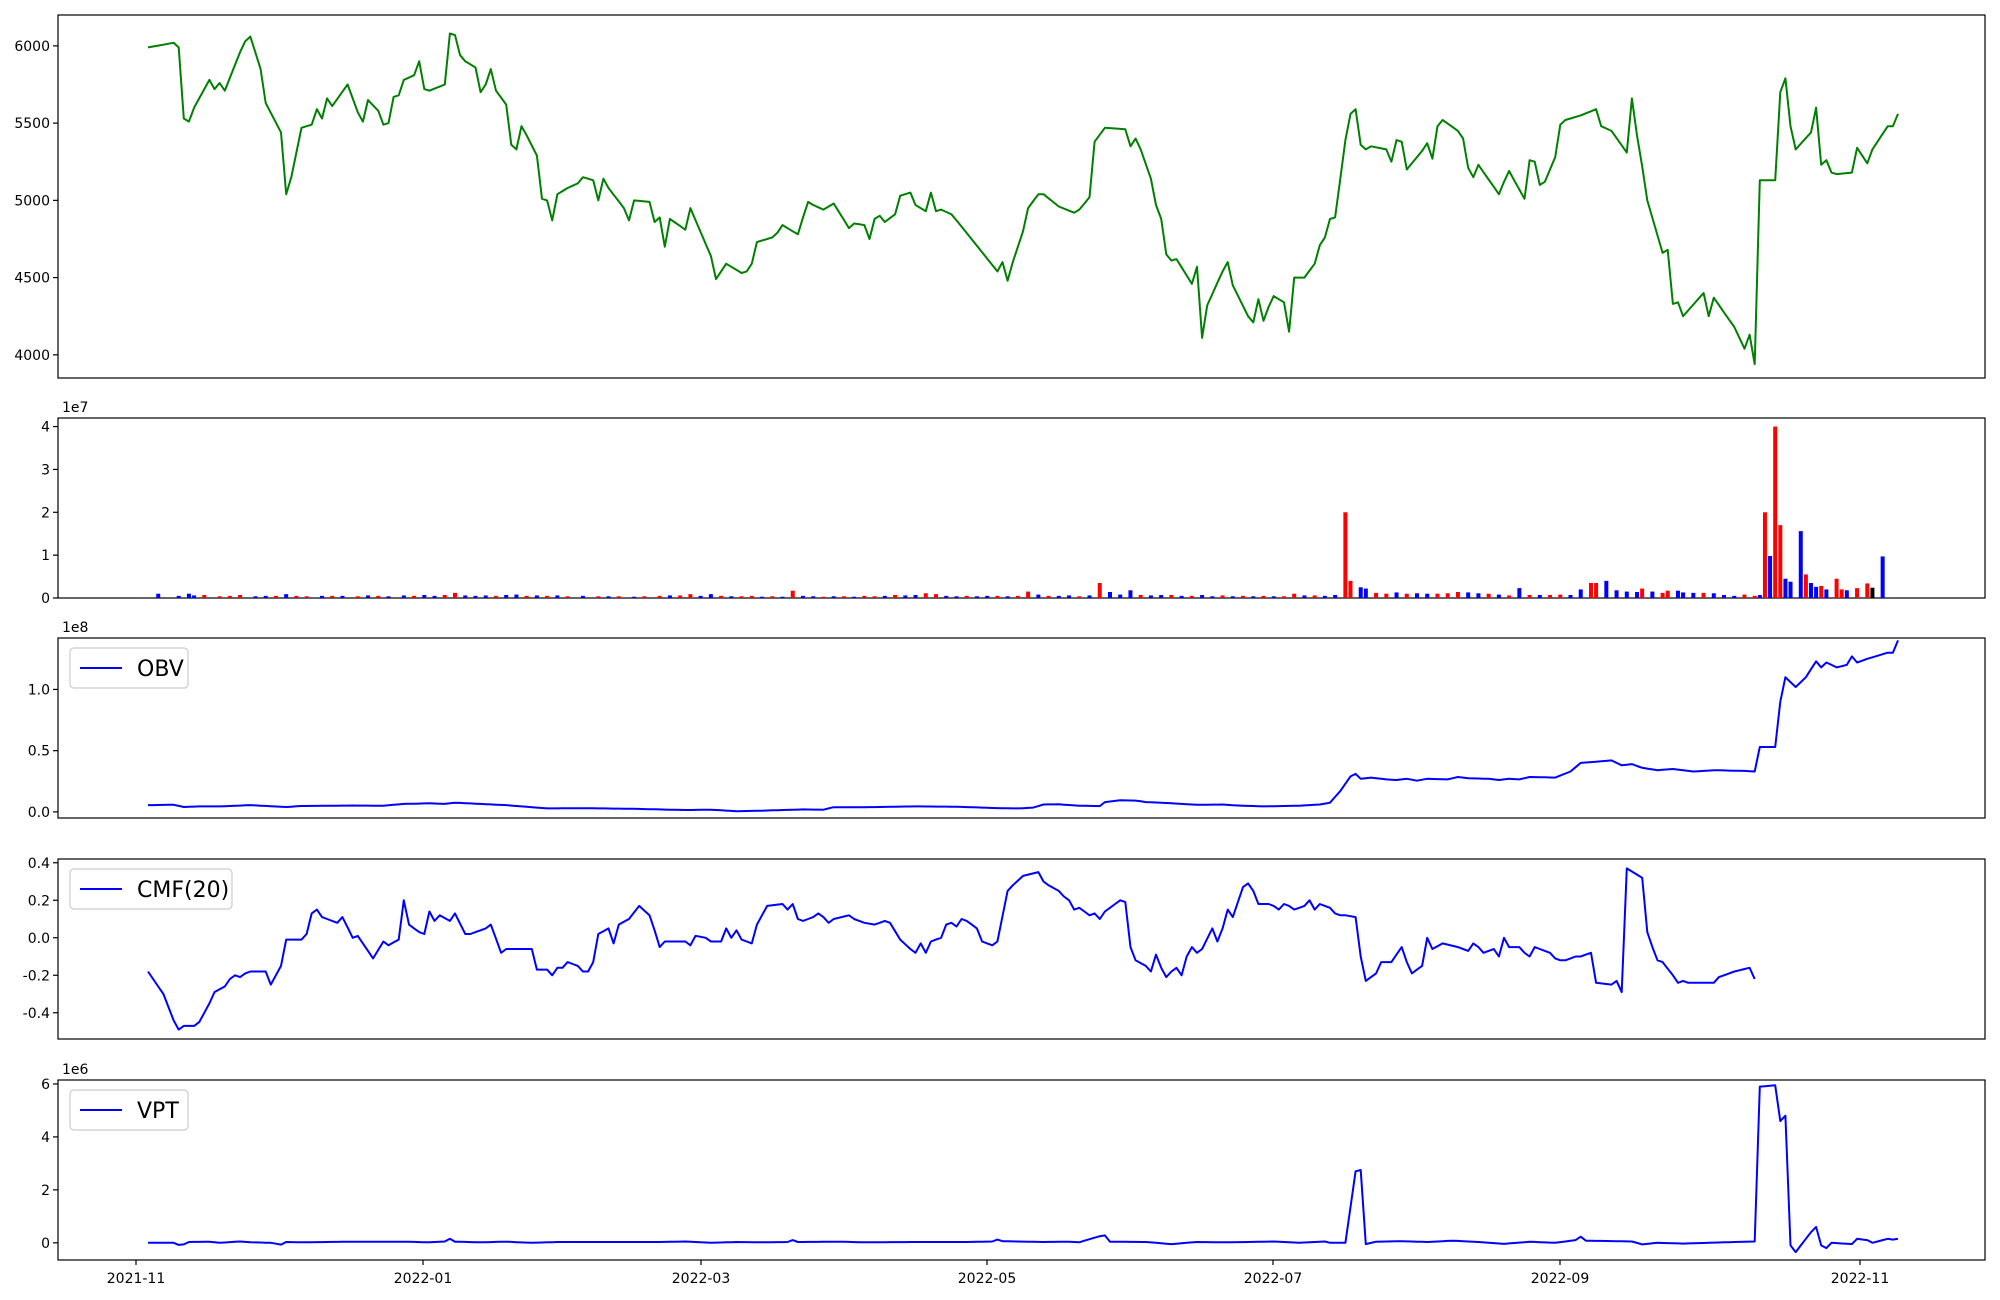  I want to click on vpt-y-tick-label: 4, so click(45, 1138).